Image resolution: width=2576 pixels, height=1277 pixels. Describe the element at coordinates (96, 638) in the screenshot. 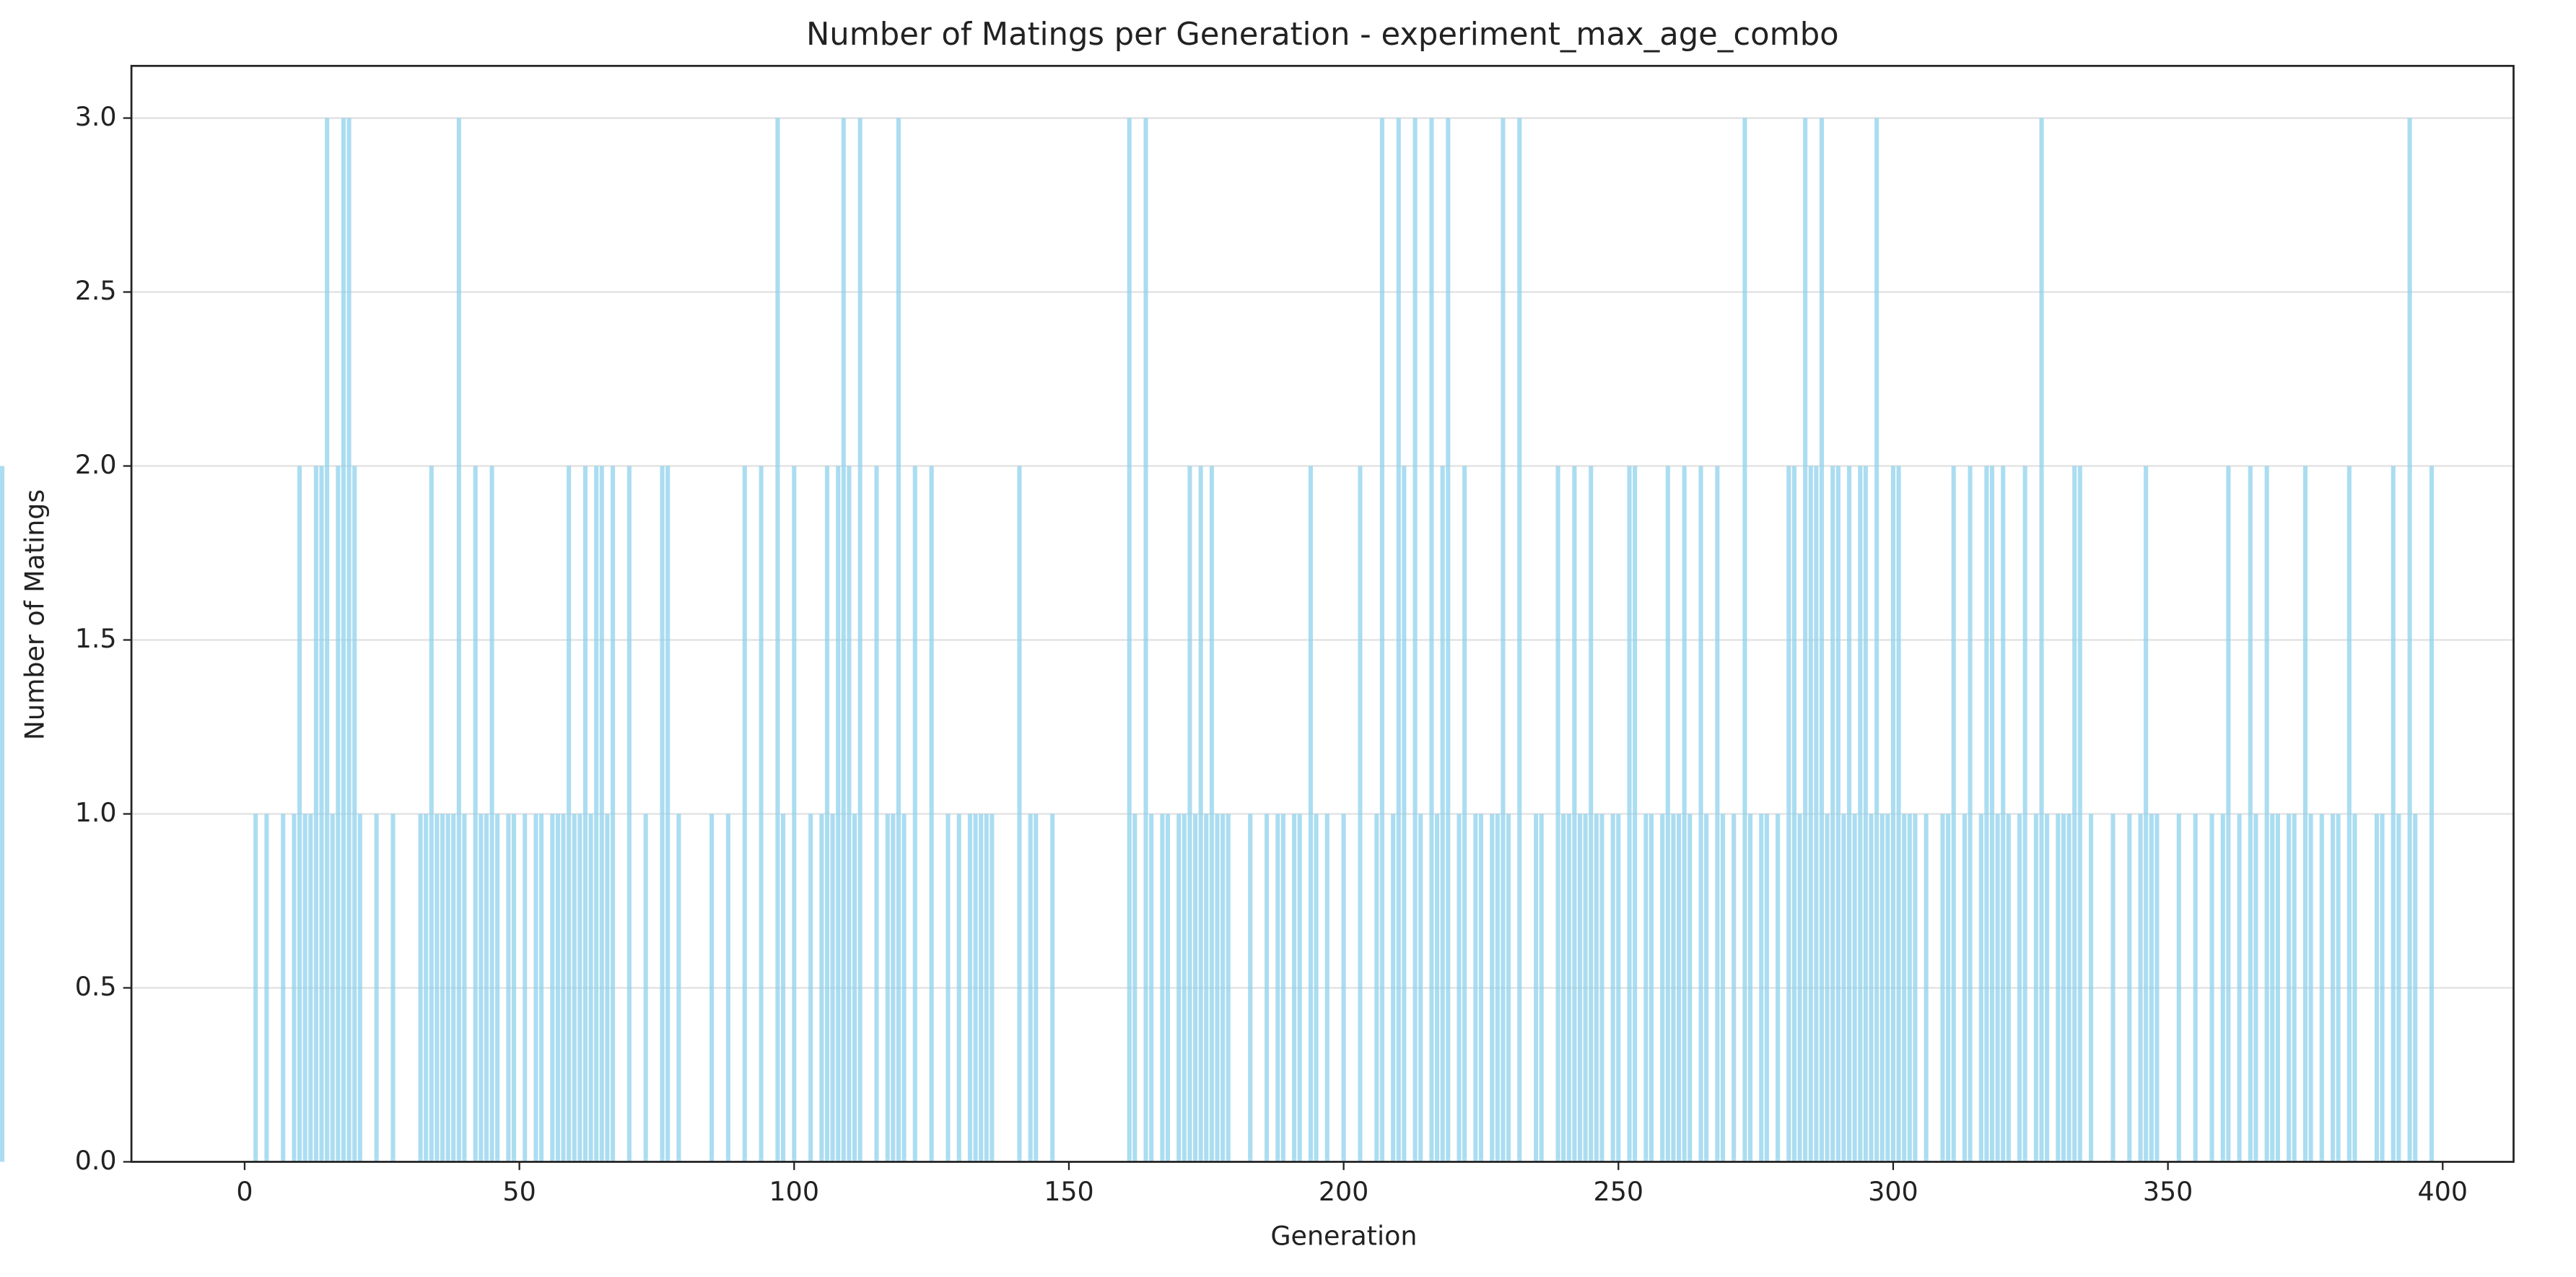

I see `y-tick-label: 1.5` at that location.